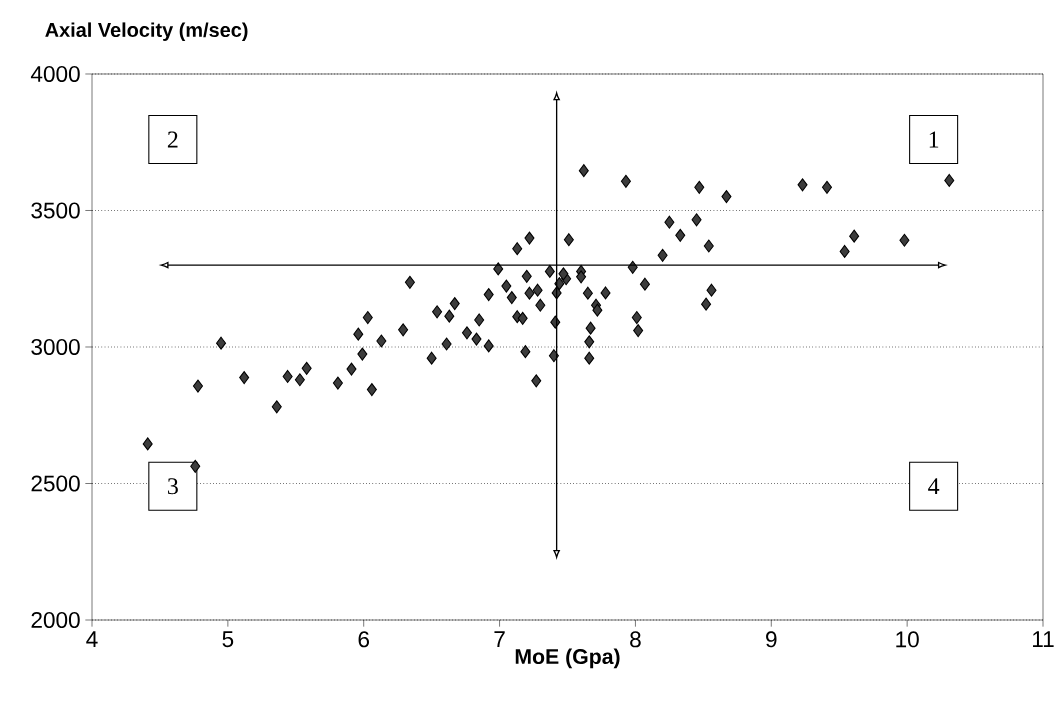 This screenshot has height=724, width=1059. I want to click on x-tick-label: 10, so click(907, 639).